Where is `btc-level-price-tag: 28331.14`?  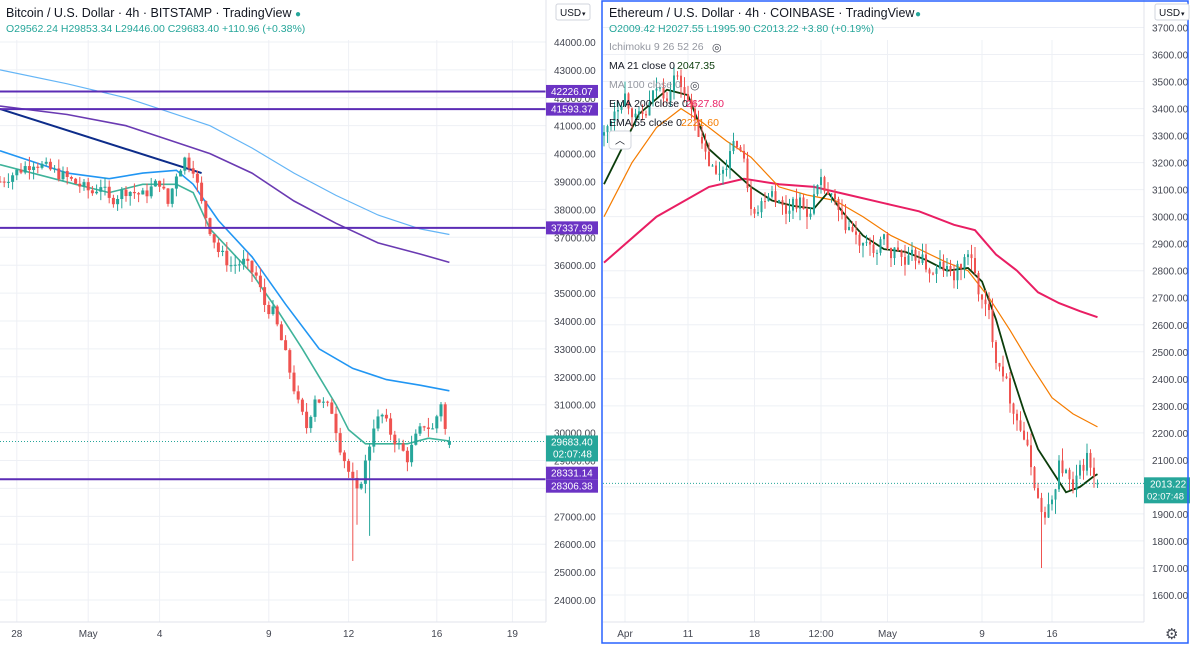
btc-level-price-tag: 28331.14 is located at coordinates (572, 473).